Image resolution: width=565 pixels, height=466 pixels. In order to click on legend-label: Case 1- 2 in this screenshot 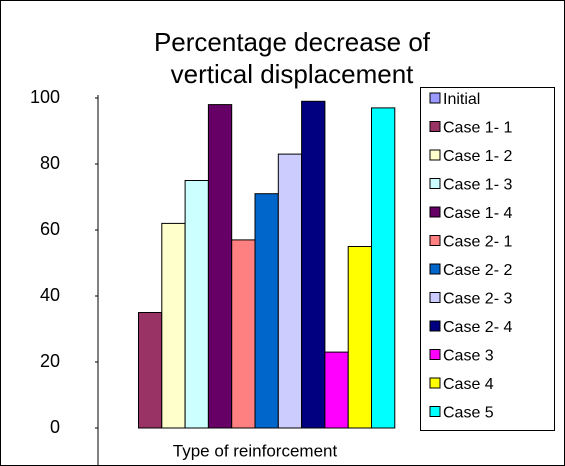, I will do `click(477, 156)`.